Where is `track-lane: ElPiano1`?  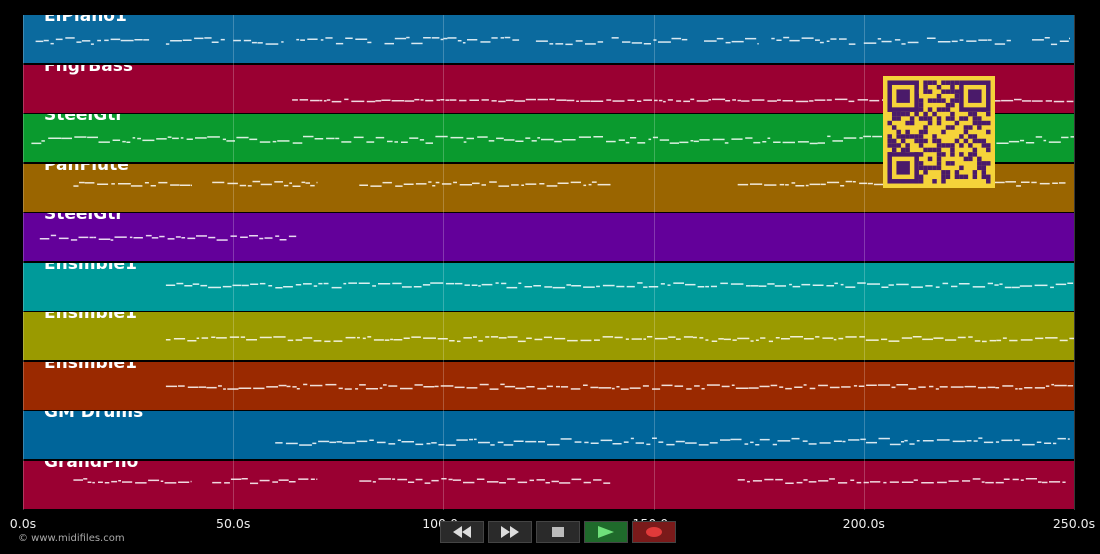
track-lane: ElPiano1 is located at coordinates (548, 39).